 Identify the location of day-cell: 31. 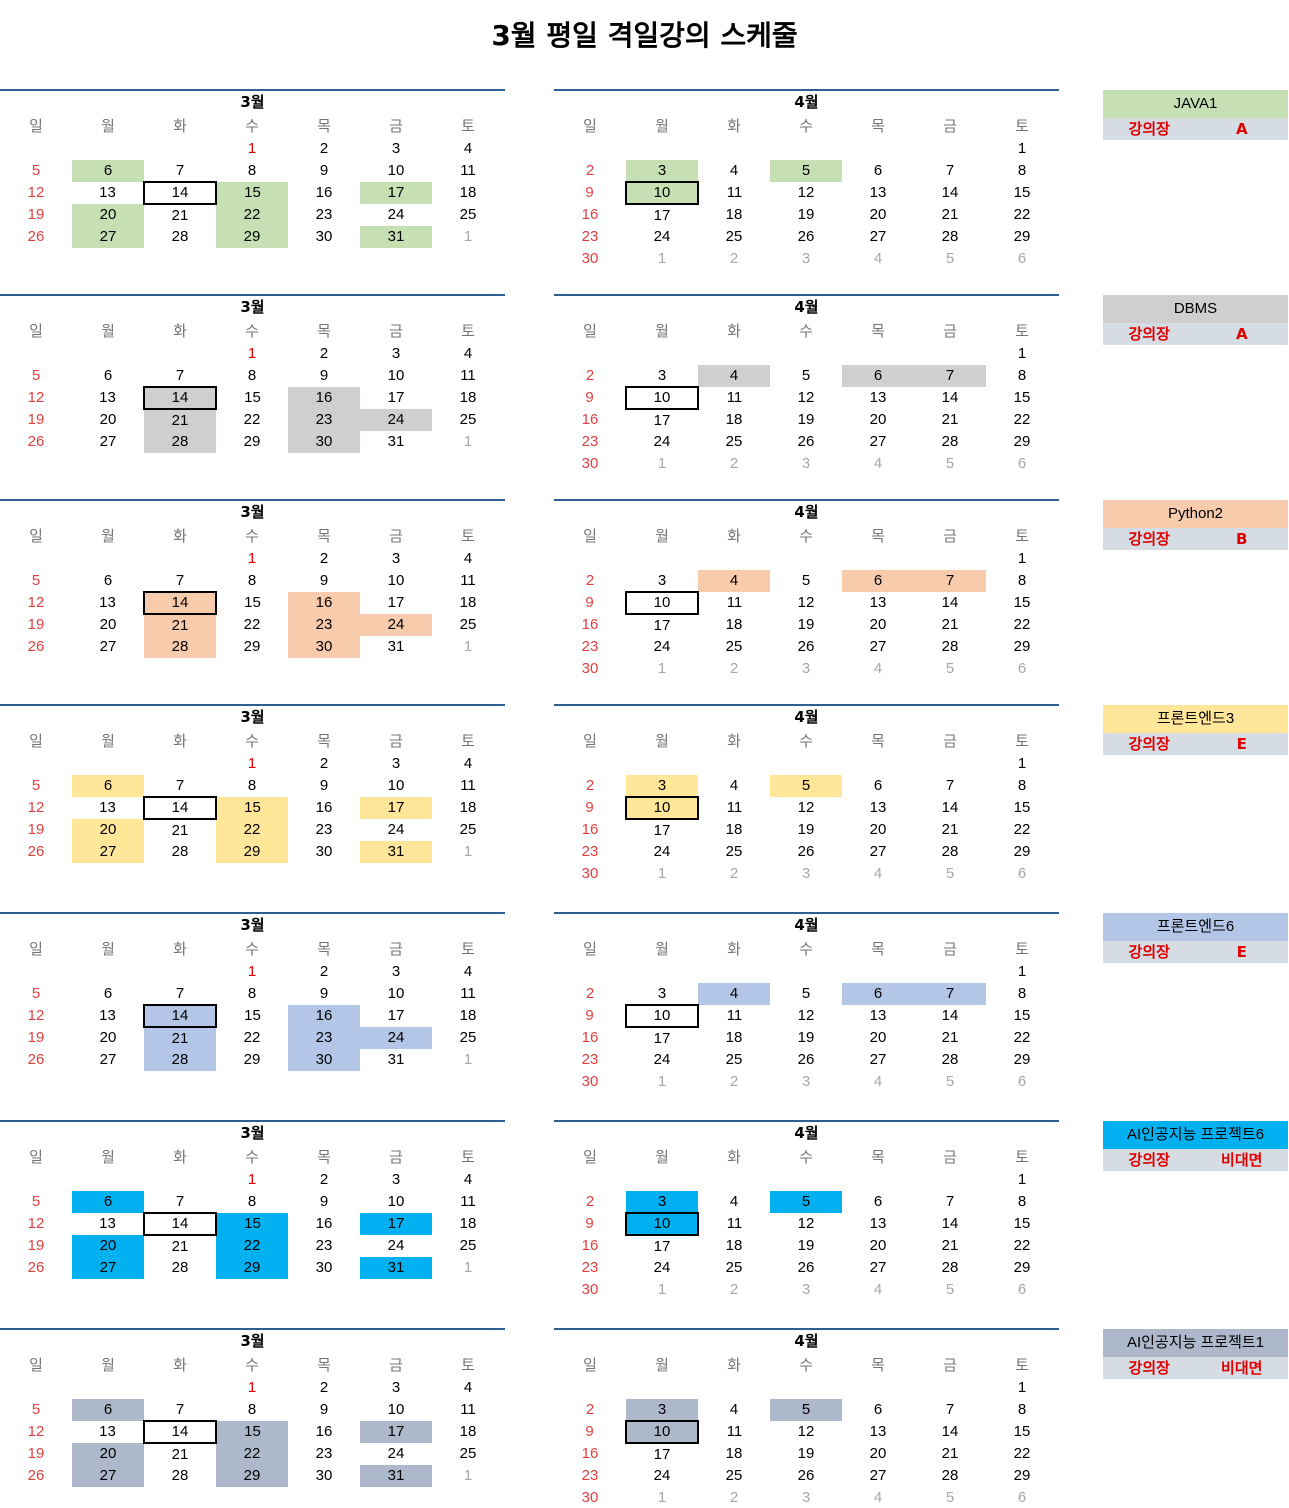
(396, 1476).